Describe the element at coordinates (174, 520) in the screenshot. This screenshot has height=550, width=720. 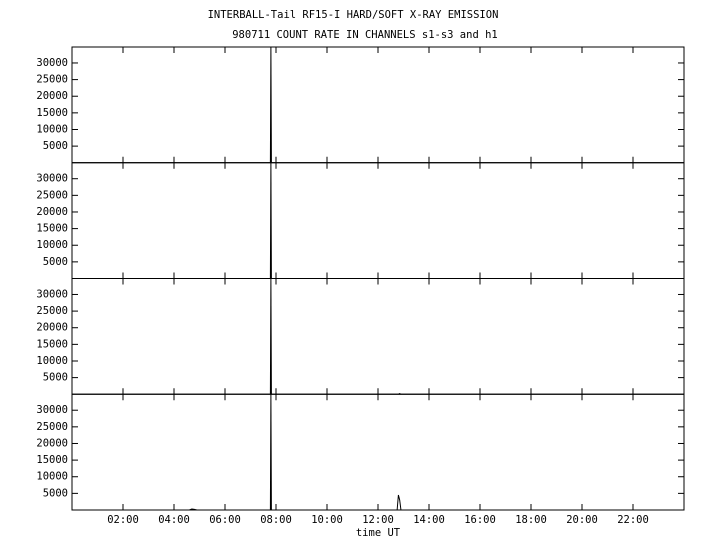
I see `x-tick-label: 04:00` at that location.